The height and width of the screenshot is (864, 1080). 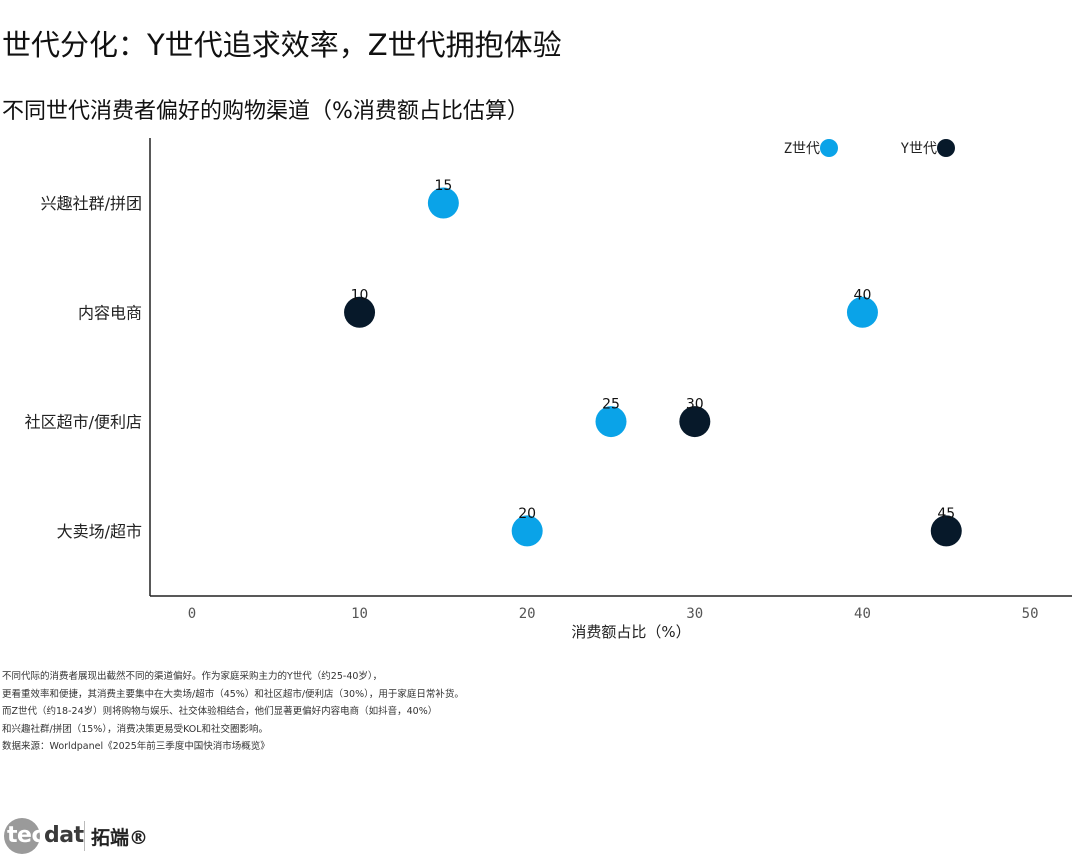 What do you see at coordinates (613, 614) in the screenshot?
I see `x-axis-tick-labels: 0 10 20 30 40 50` at bounding box center [613, 614].